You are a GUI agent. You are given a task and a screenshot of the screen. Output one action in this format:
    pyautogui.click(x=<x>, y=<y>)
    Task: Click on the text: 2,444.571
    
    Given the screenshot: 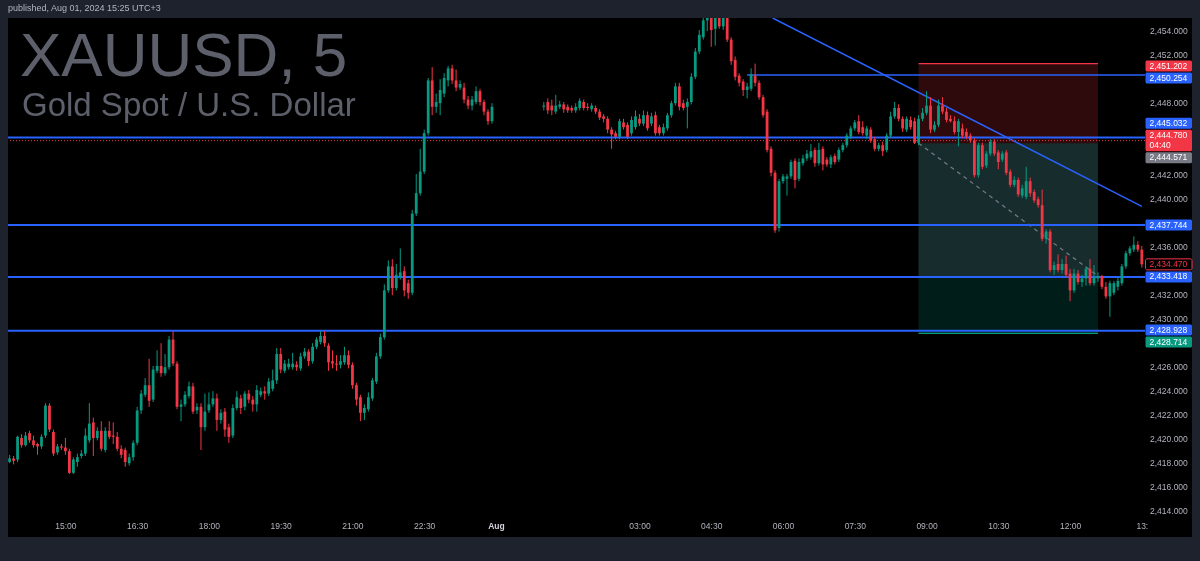 What is the action you would take?
    pyautogui.click(x=1168, y=157)
    